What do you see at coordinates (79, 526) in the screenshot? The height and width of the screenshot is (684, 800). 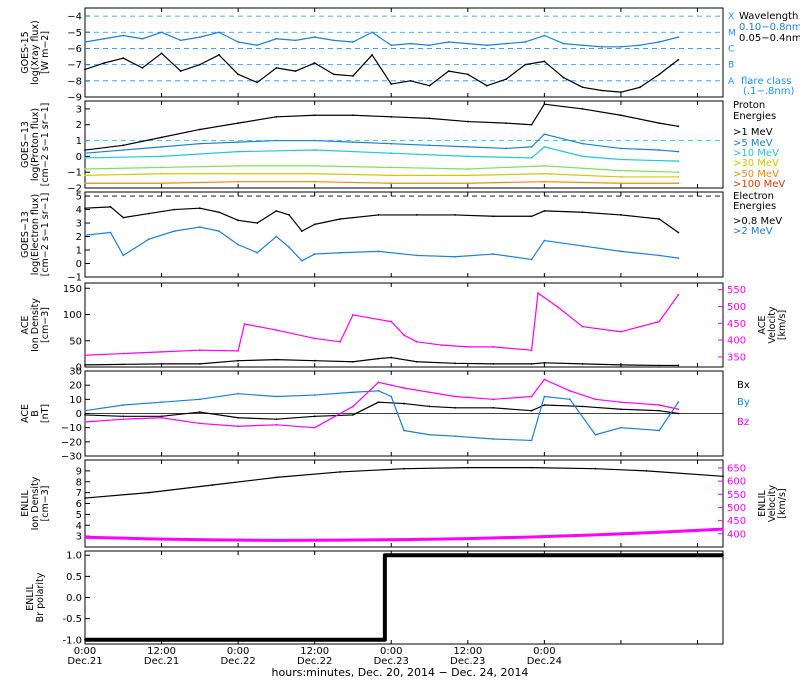 I see `y-tick-label: 4` at bounding box center [79, 526].